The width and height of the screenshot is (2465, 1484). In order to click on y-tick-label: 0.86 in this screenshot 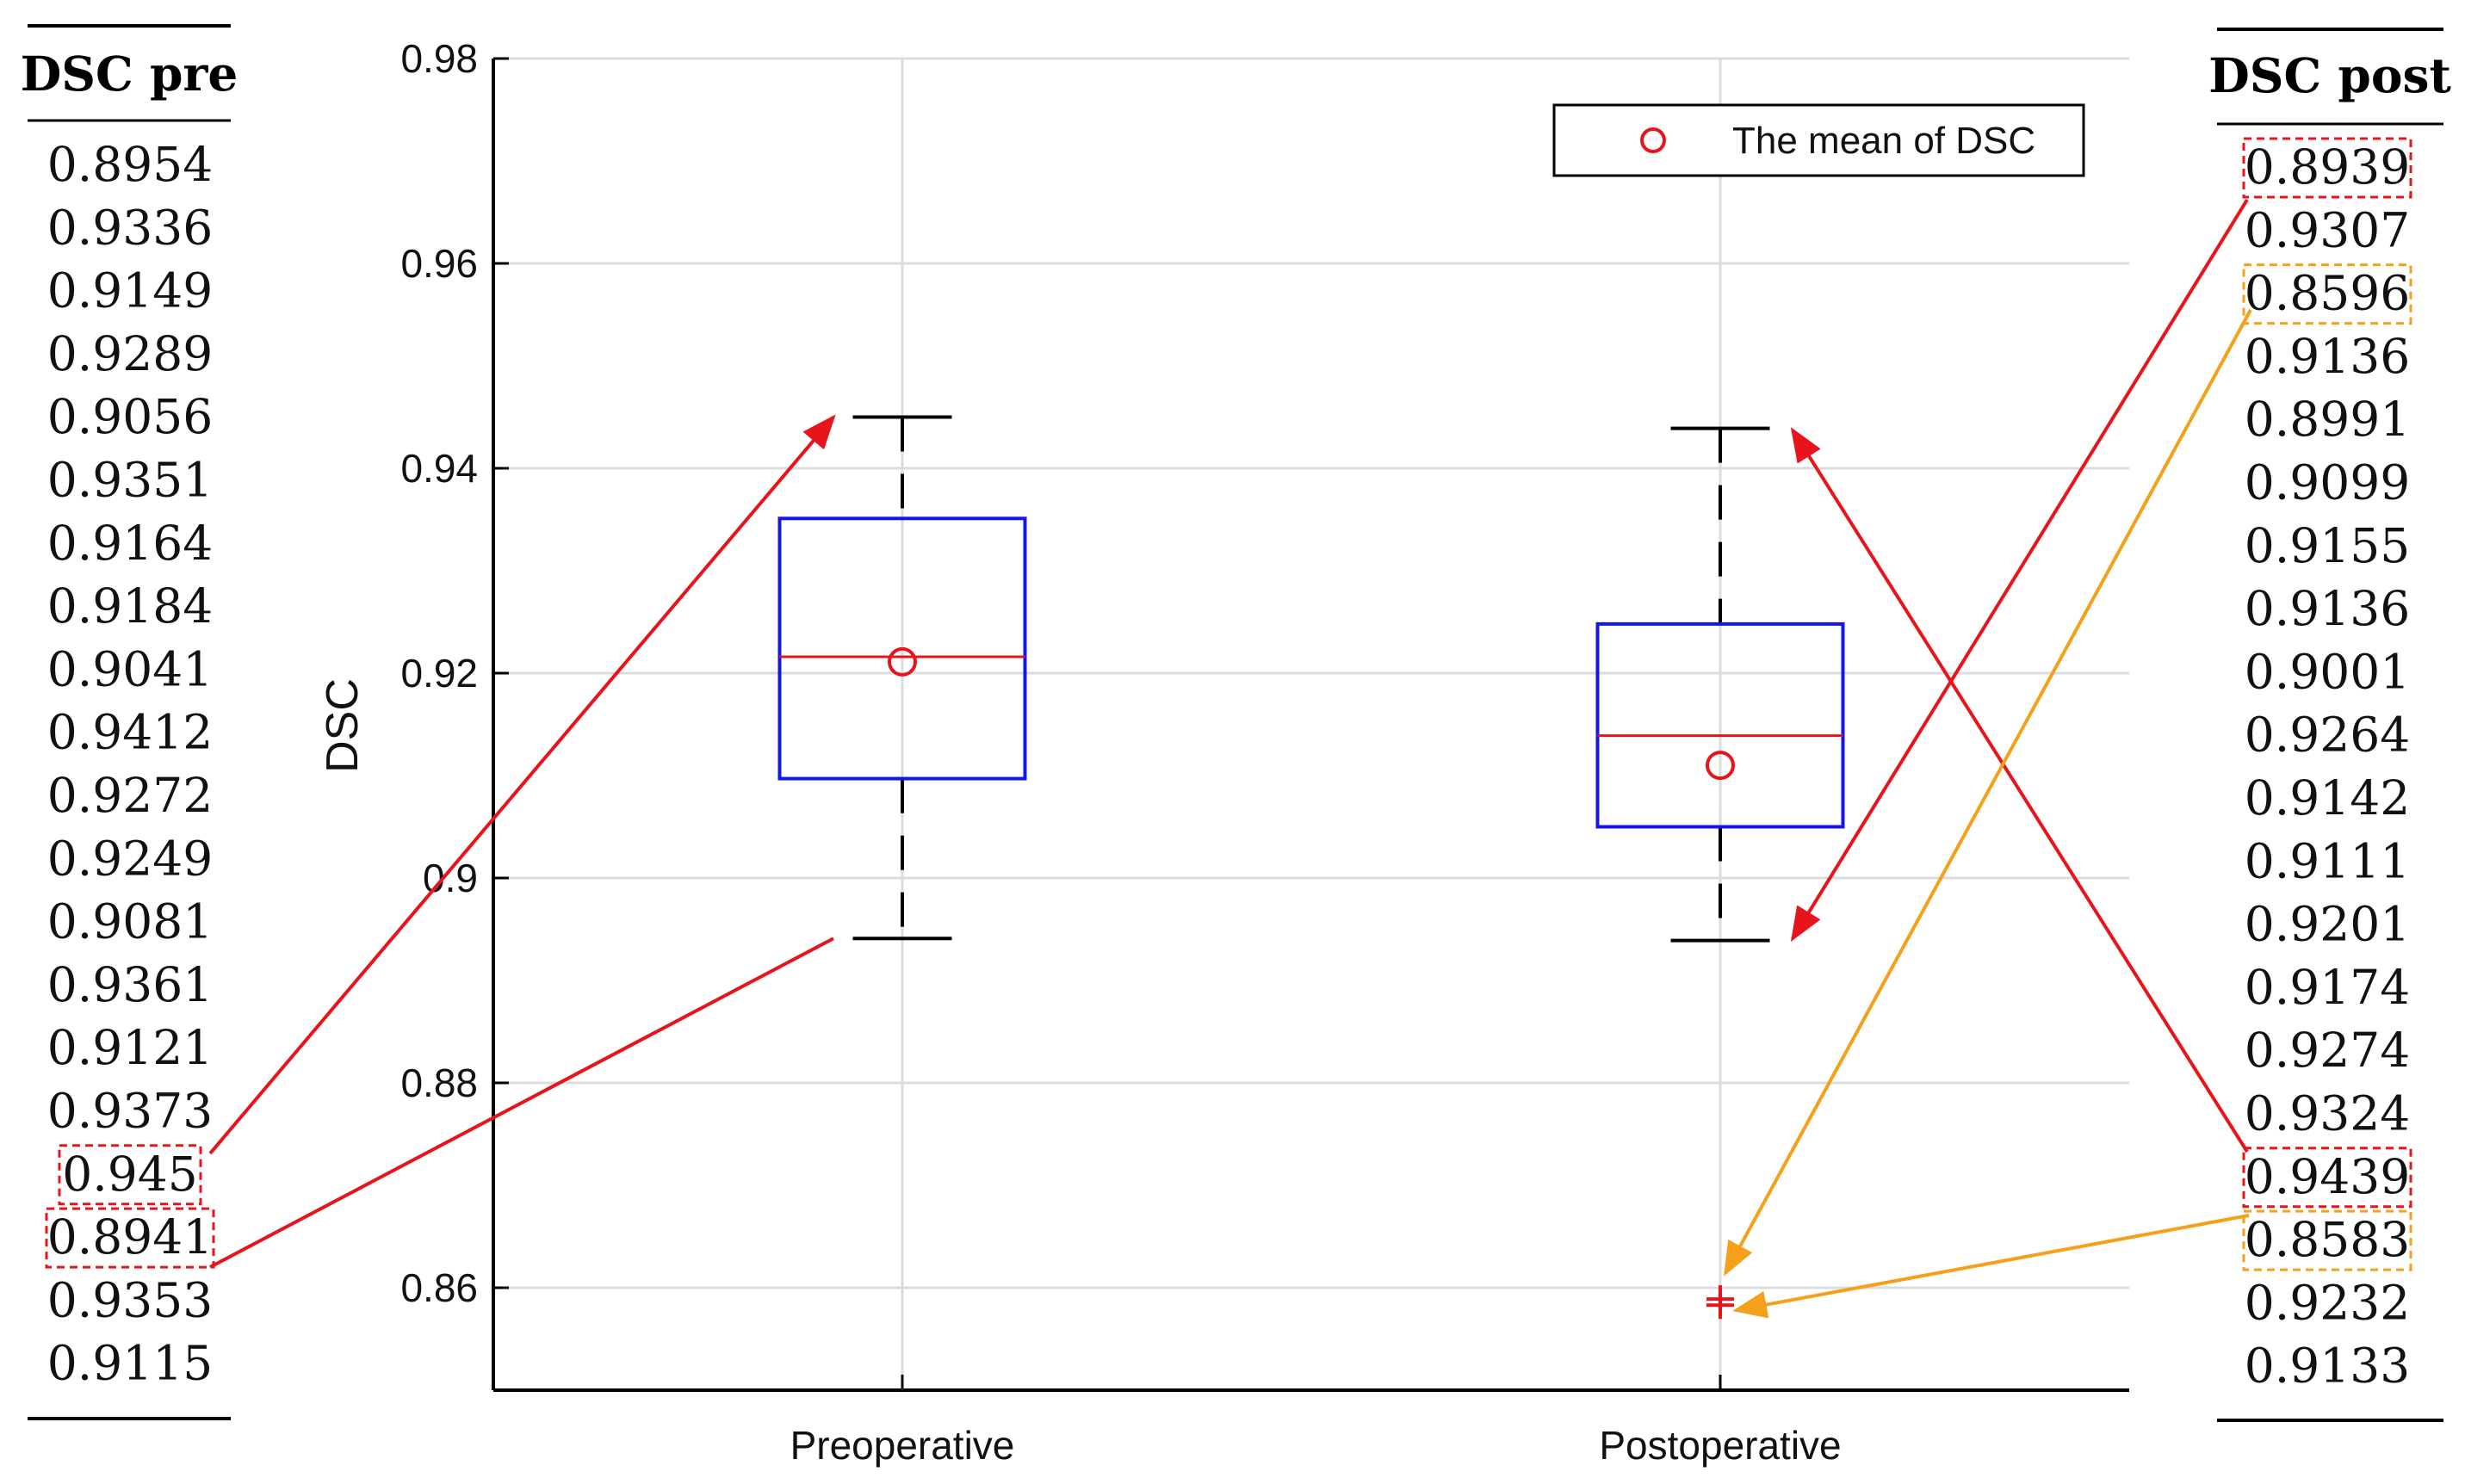, I will do `click(439, 1287)`.